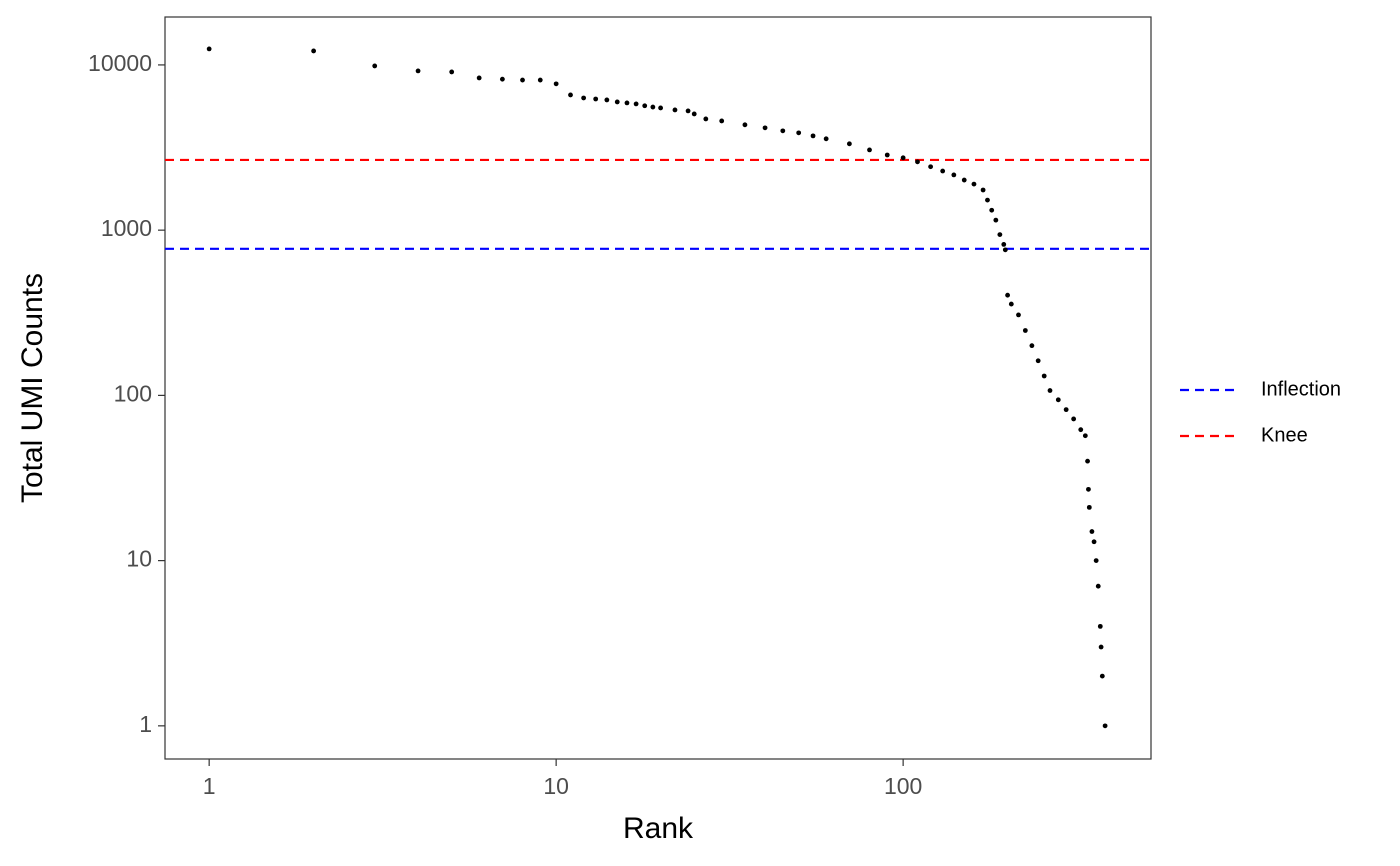 This screenshot has width=1400, height=866. I want to click on x-tick-label: 100, so click(903, 786).